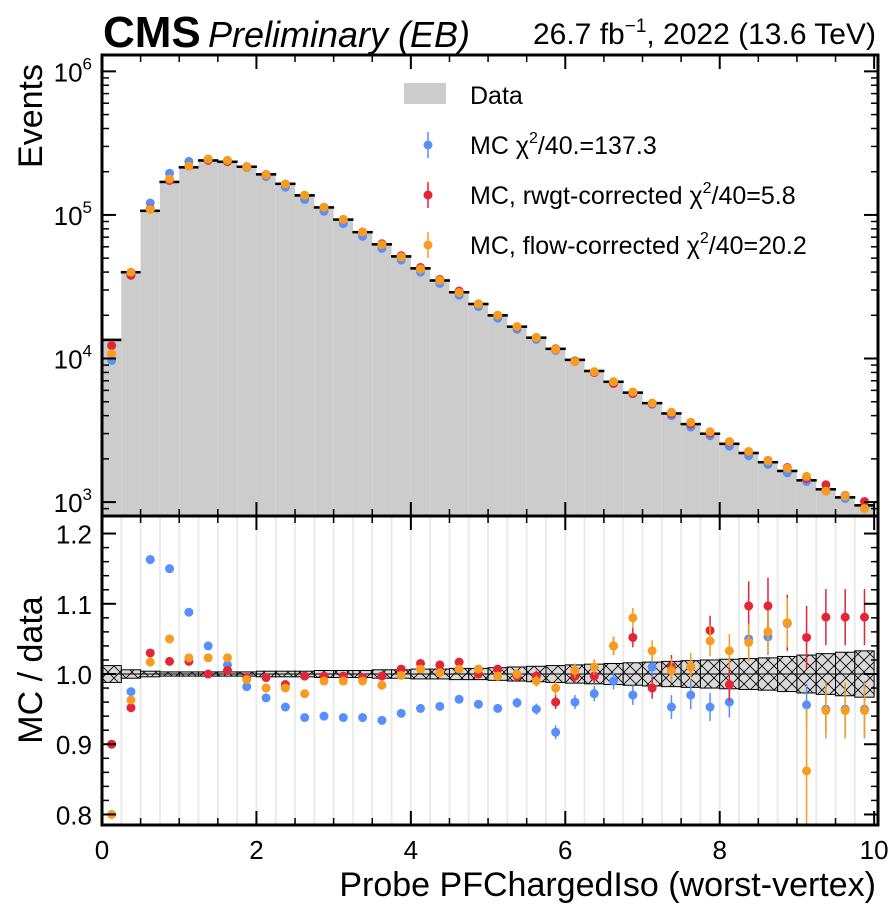 The height and width of the screenshot is (912, 896). What do you see at coordinates (73, 214) in the screenshot?
I see `main-ytick-label: 10⁵` at bounding box center [73, 214].